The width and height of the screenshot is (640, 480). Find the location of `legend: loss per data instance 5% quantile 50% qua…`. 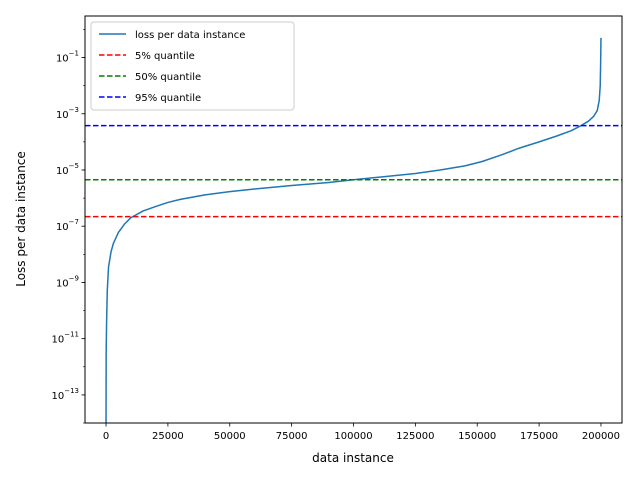

legend: loss per data instance 5% quantile 50% qua… is located at coordinates (192, 66).